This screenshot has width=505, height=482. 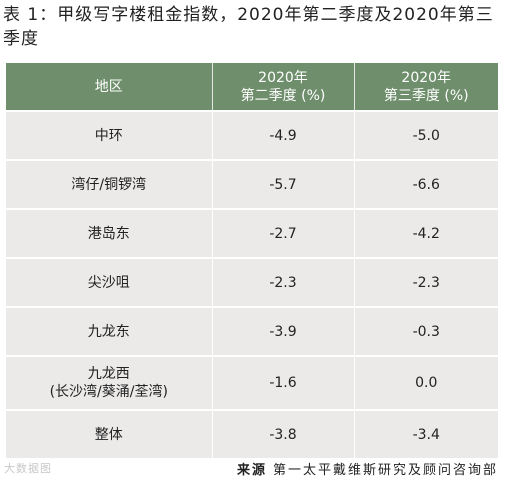 I want to click on q2-value-cell: -5.7, so click(x=283, y=184).